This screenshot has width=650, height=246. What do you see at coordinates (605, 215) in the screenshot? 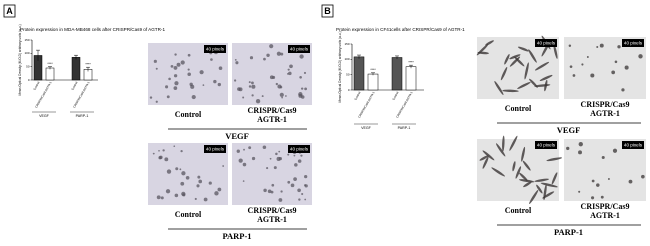
I see `image-caption: AGTR-1` at bounding box center [605, 215].